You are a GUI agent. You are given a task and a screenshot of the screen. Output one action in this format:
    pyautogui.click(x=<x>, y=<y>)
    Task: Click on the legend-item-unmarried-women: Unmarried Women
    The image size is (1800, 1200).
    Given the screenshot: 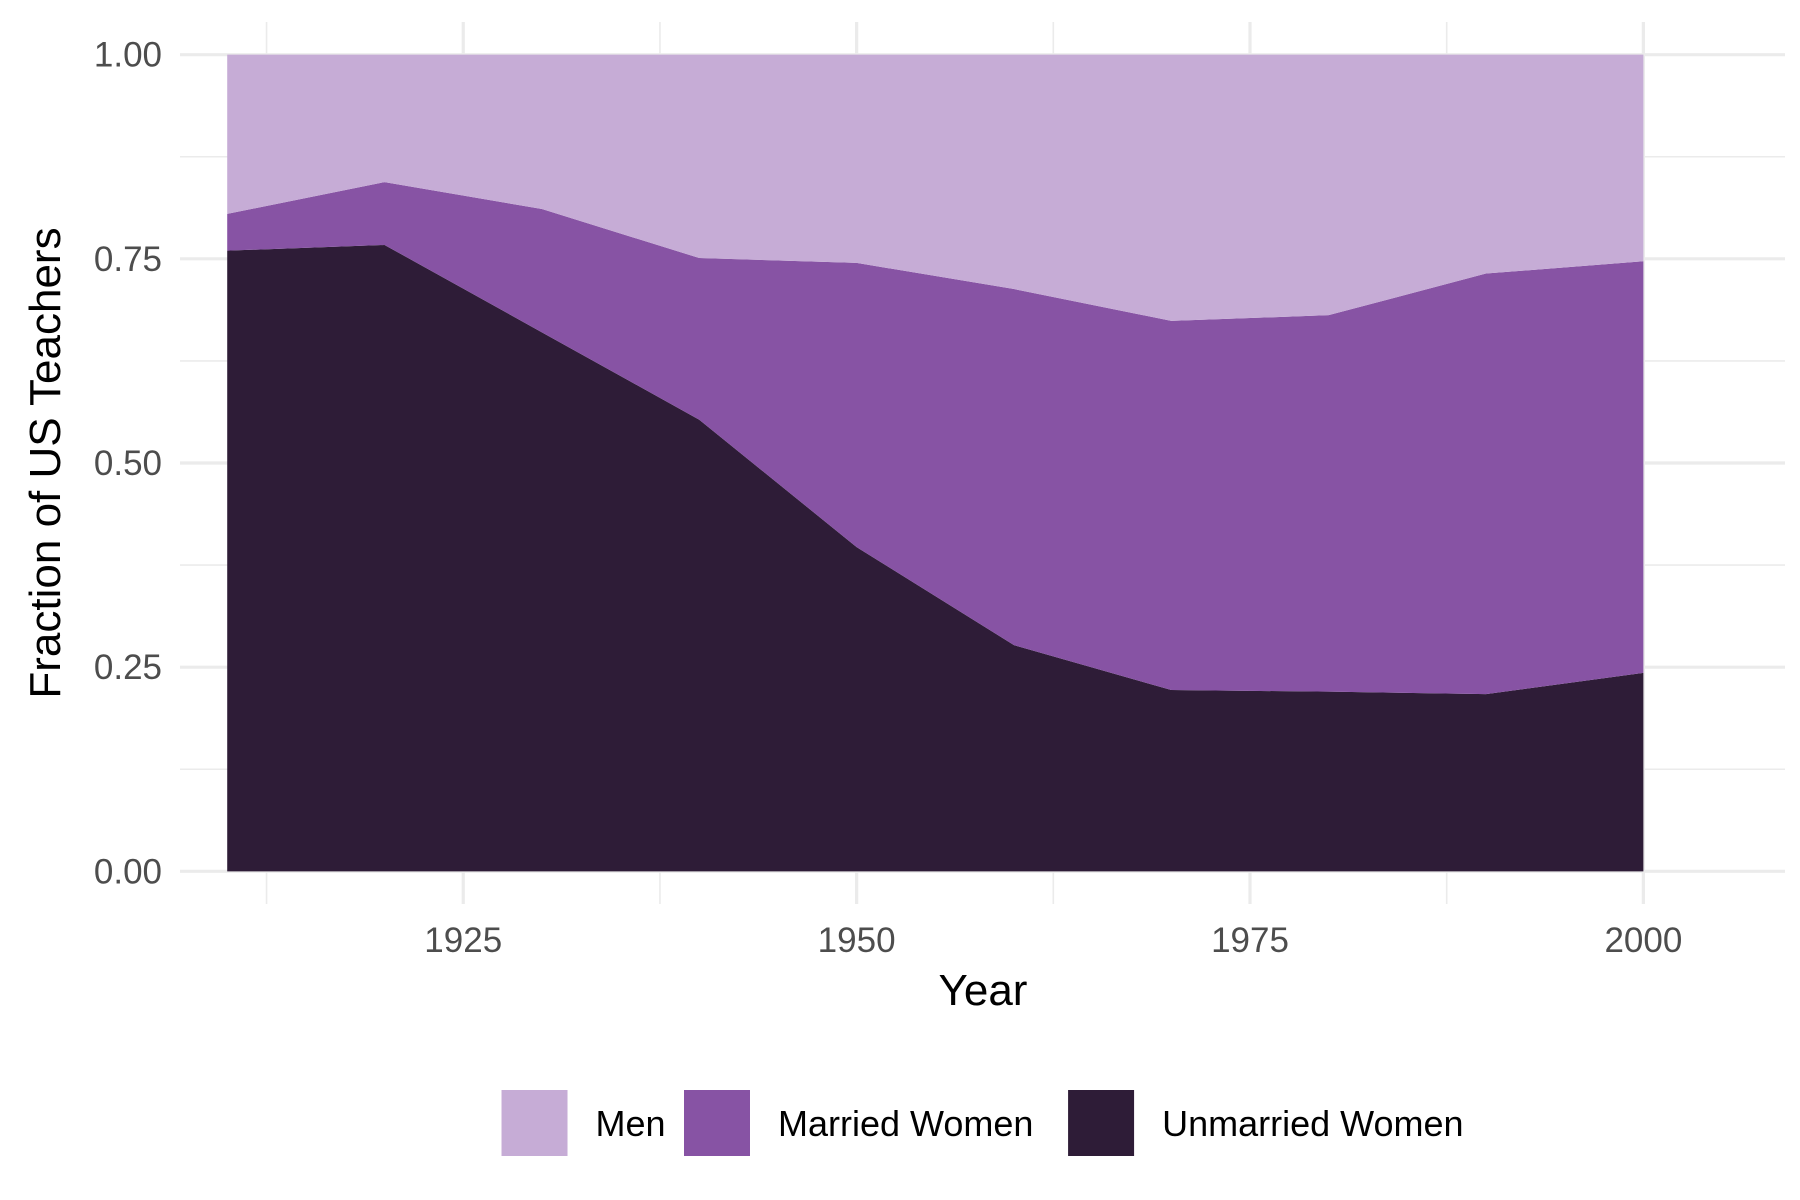 What is the action you would take?
    pyautogui.click(x=1266, y=1123)
    